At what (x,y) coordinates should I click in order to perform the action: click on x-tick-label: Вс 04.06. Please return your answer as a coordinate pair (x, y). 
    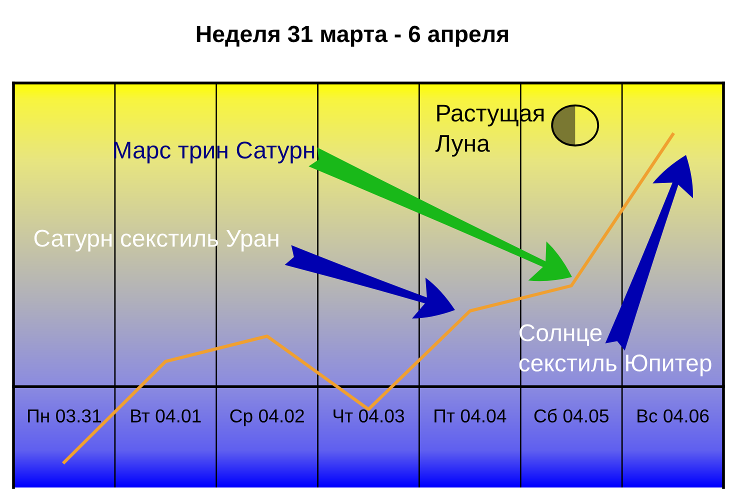
    Looking at the image, I should click on (673, 416).